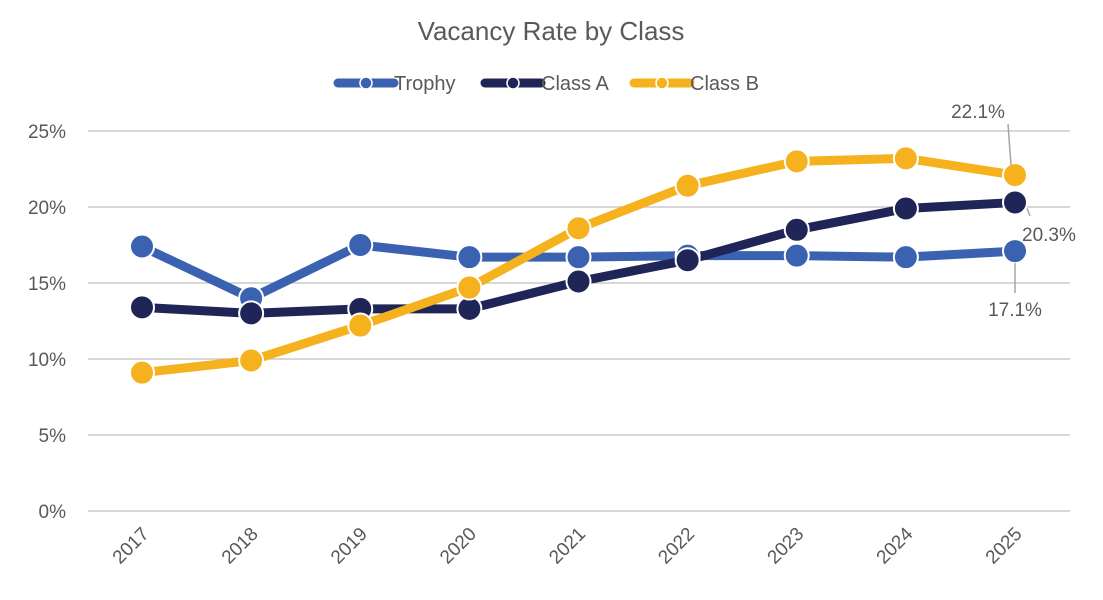  I want to click on x-tick-label: 2019, so click(349, 546).